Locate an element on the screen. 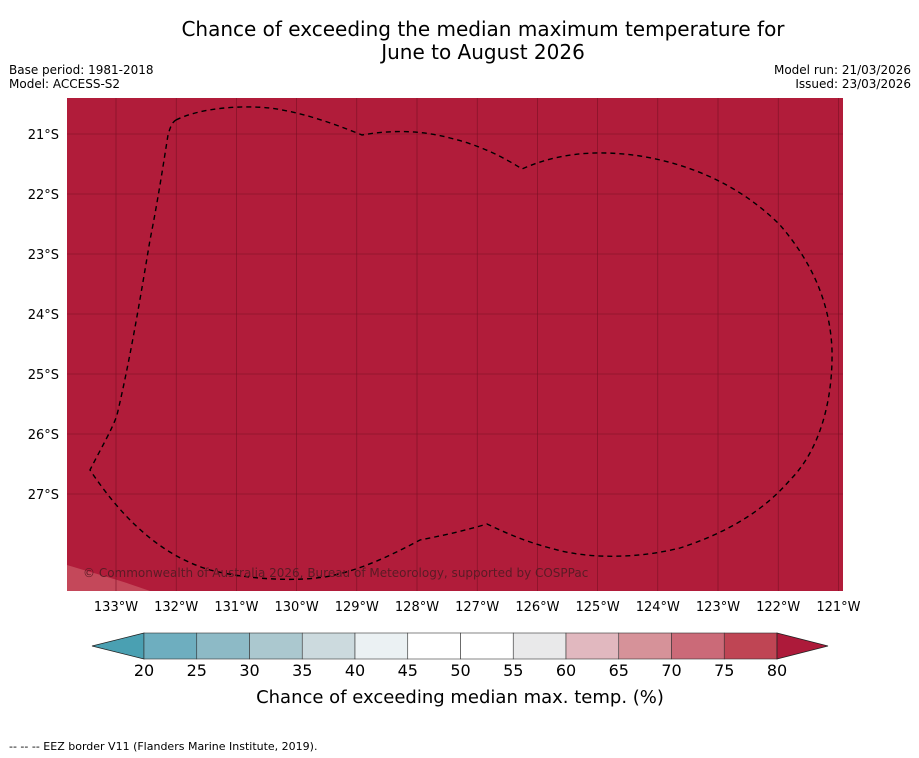  colorbar-tick-label: 20 is located at coordinates (144, 670).